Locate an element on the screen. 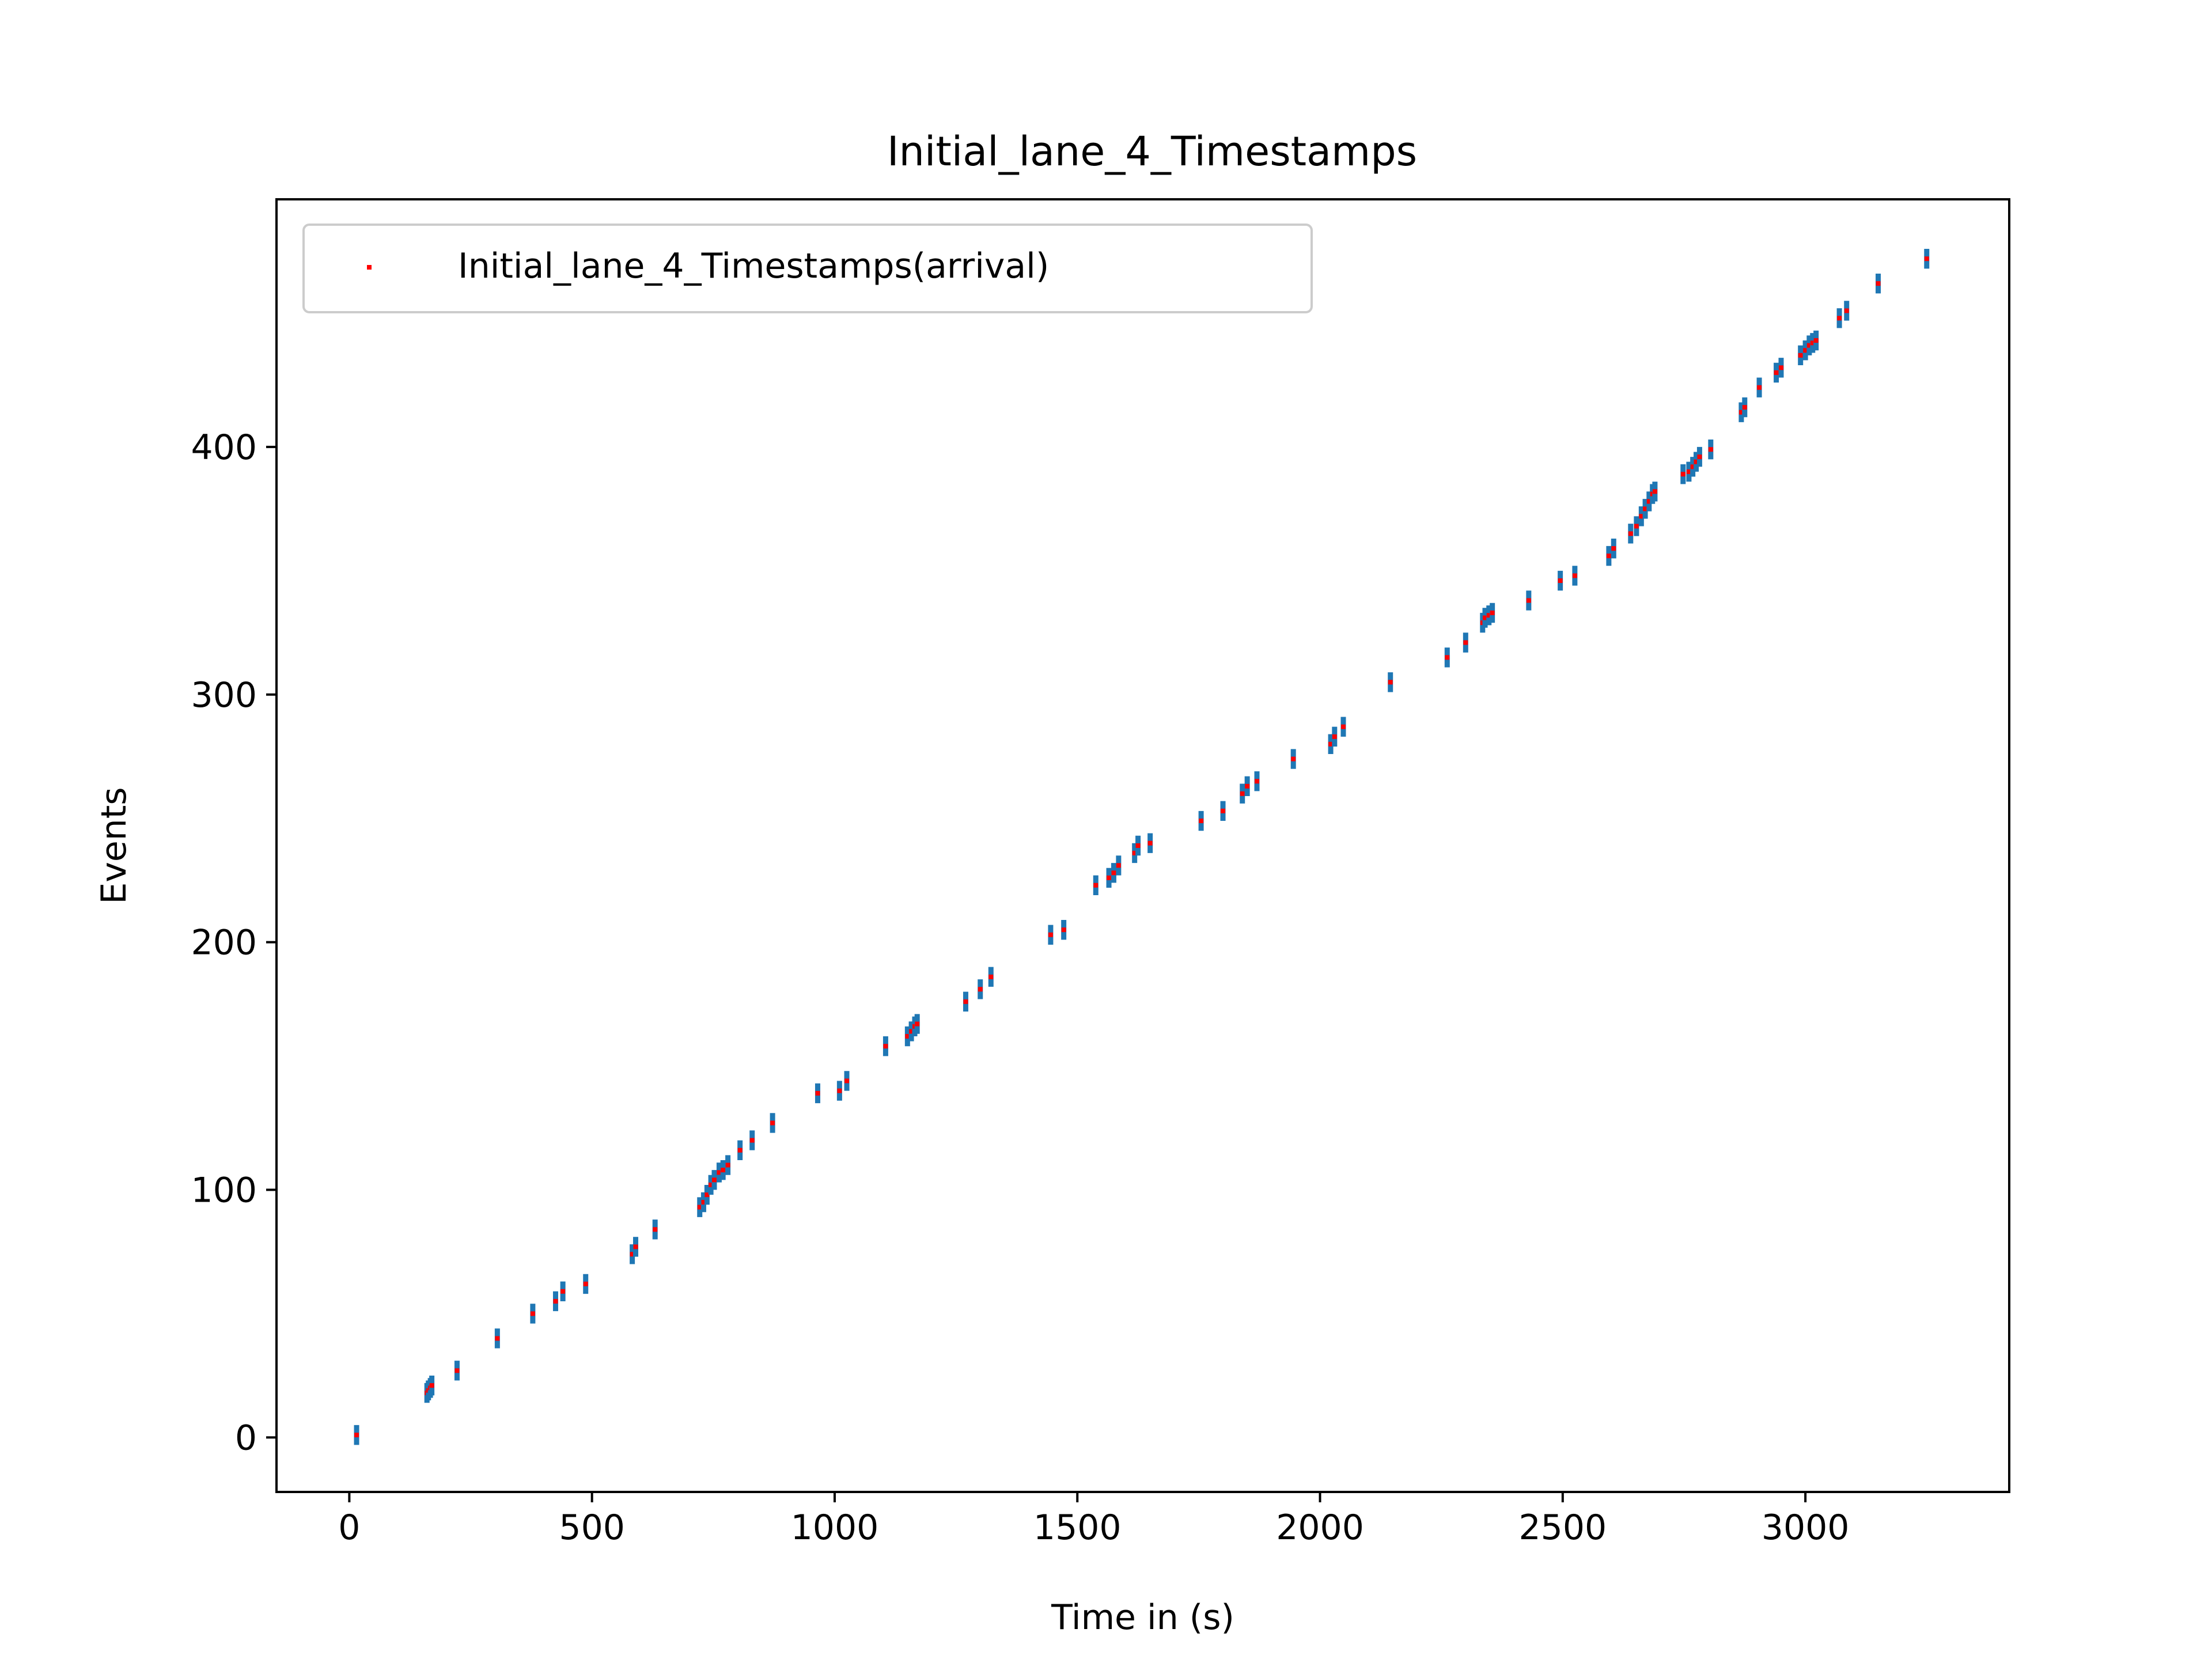  legend: Initial_lane_4_Timestamps(arrival) is located at coordinates (807, 268).